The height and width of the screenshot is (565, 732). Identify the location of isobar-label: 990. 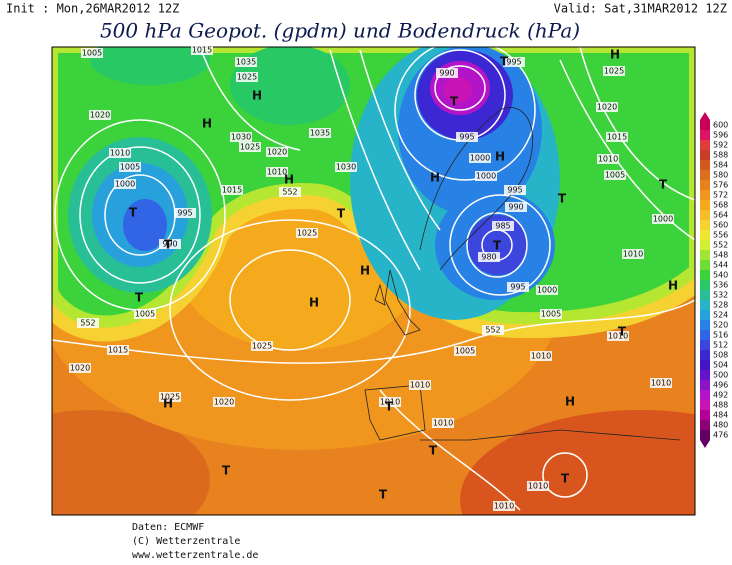
(515, 207).